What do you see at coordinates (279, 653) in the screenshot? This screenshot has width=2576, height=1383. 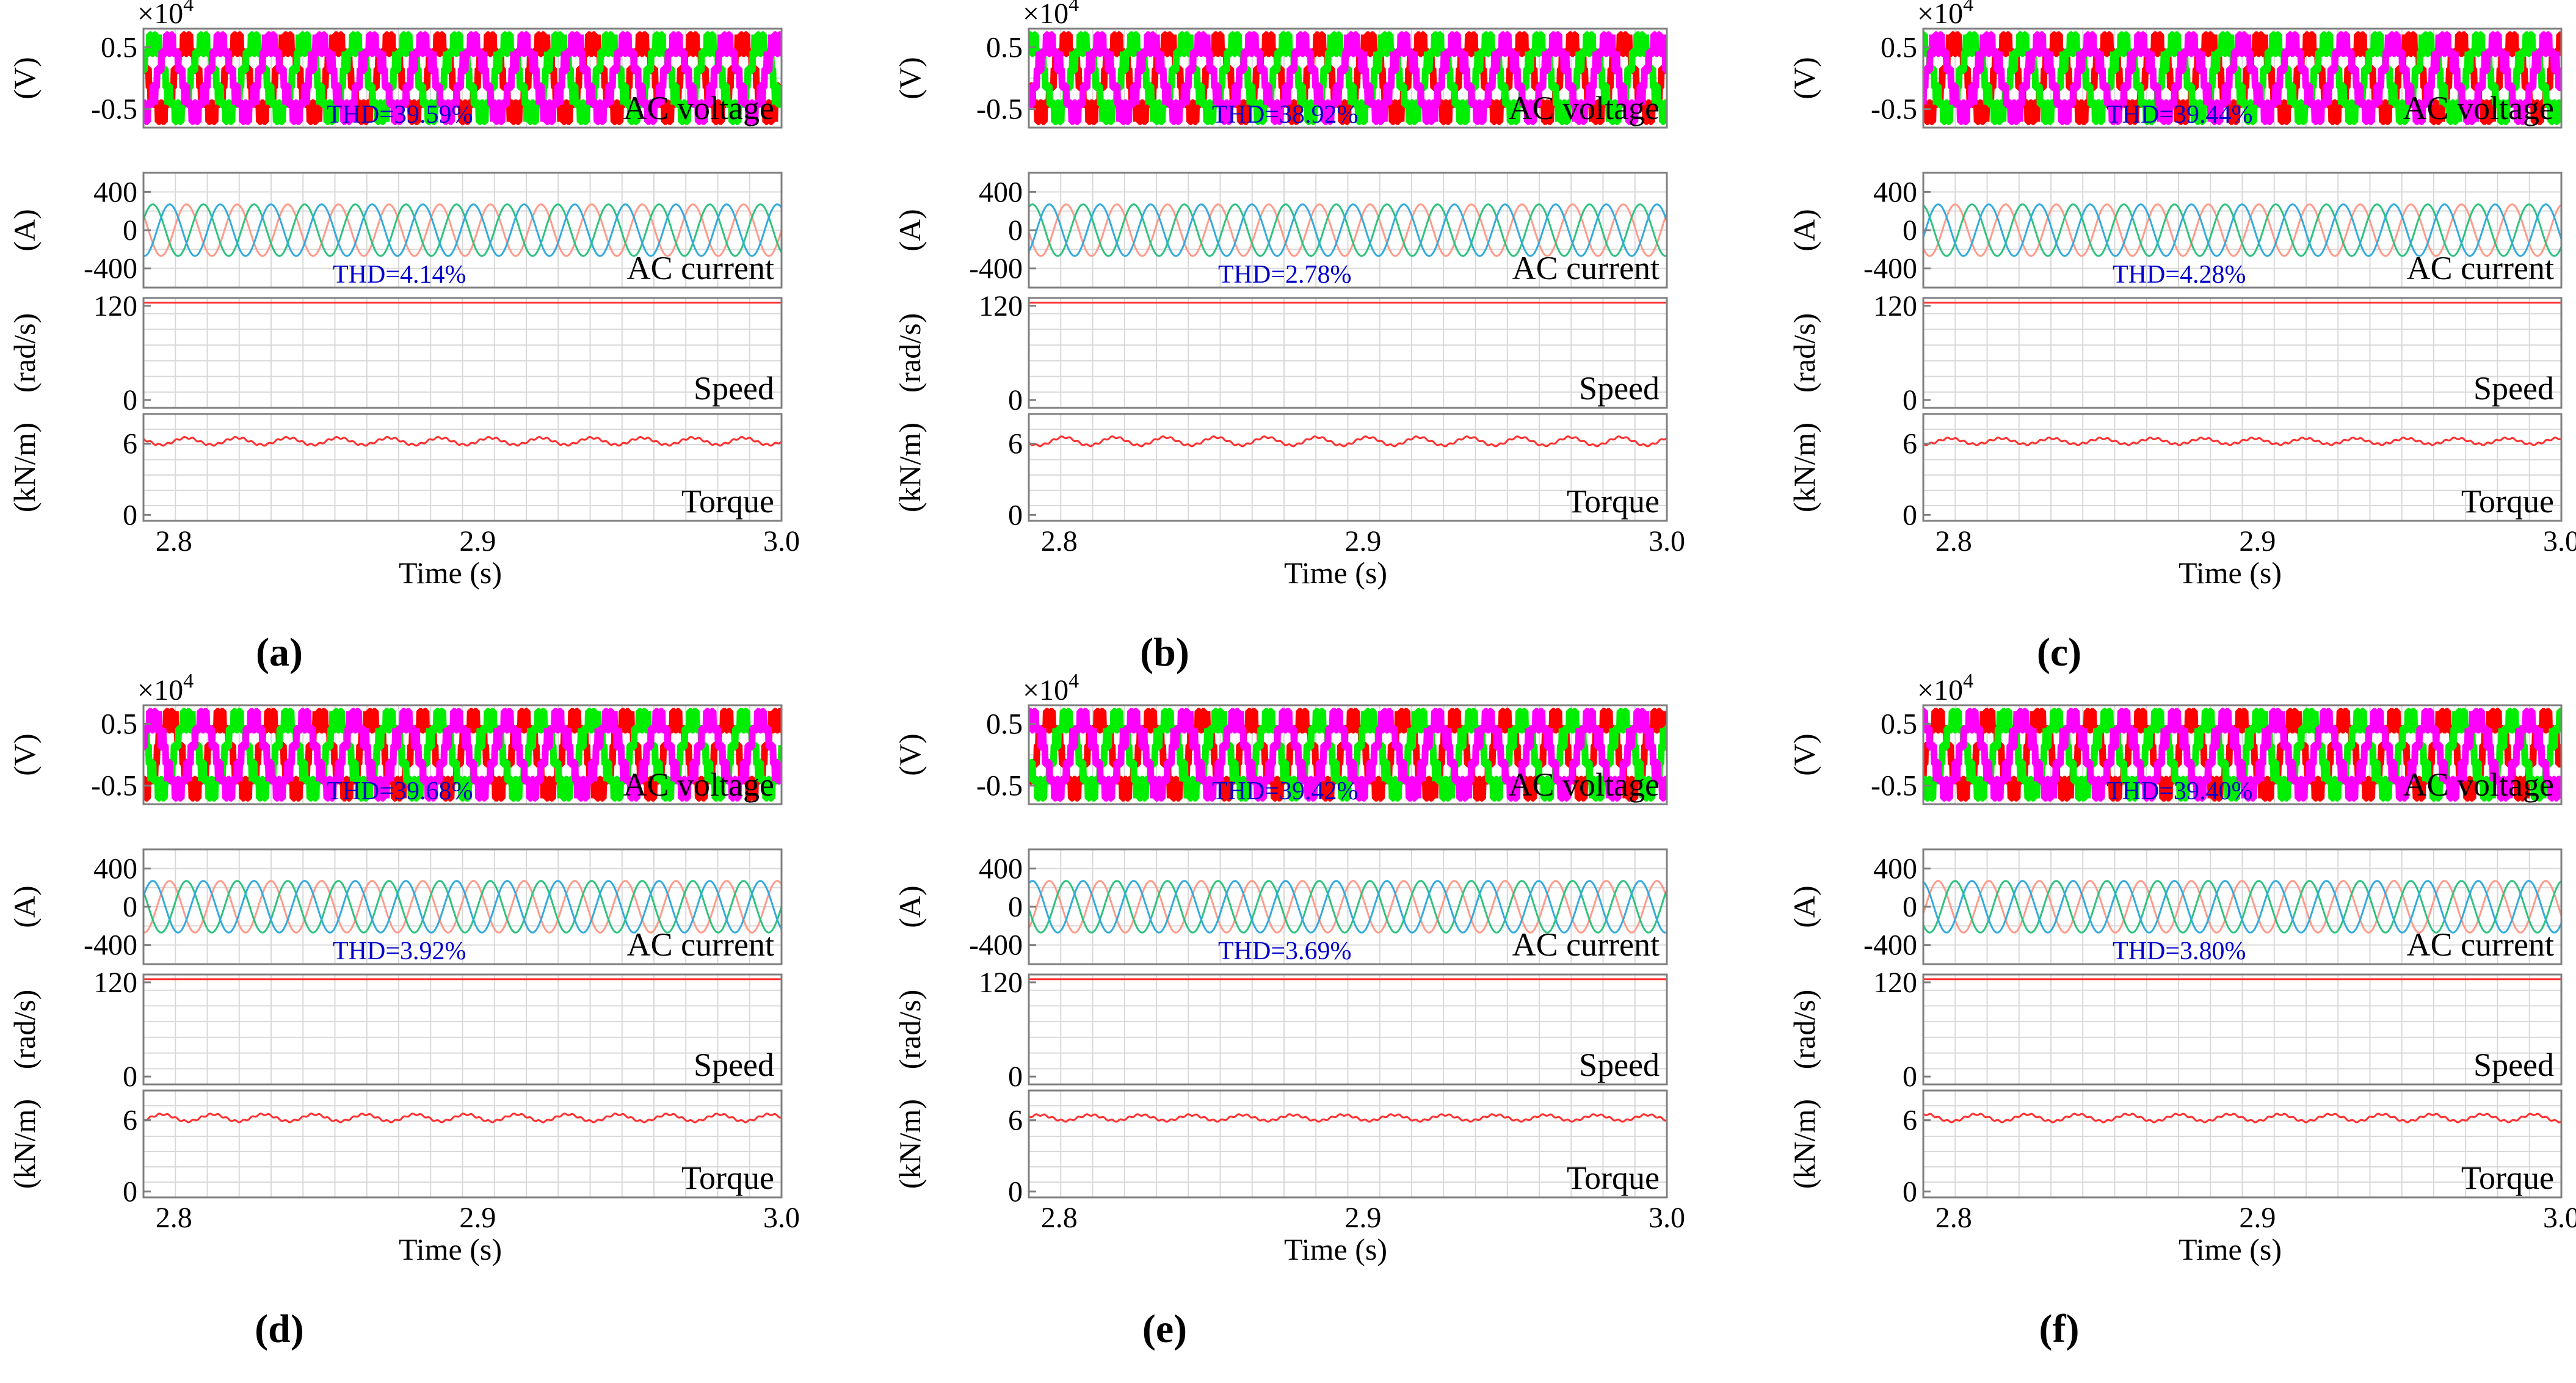 I see `panel-label: (a)` at bounding box center [279, 653].